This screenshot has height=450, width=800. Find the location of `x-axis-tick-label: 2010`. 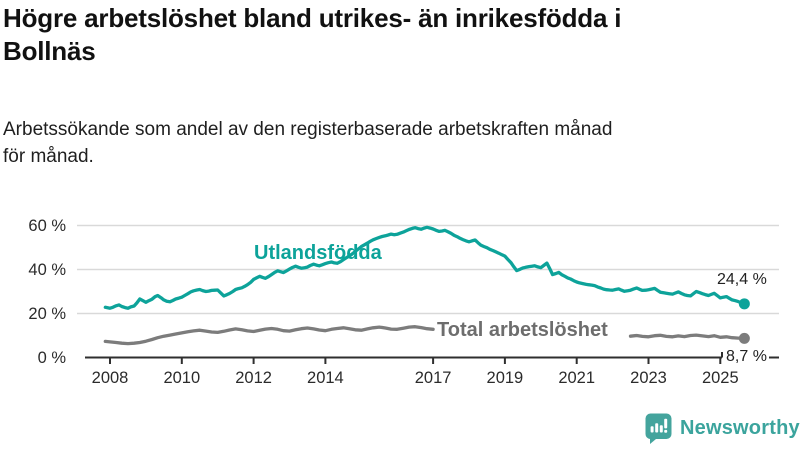

x-axis-tick-label: 2010 is located at coordinates (181, 378).